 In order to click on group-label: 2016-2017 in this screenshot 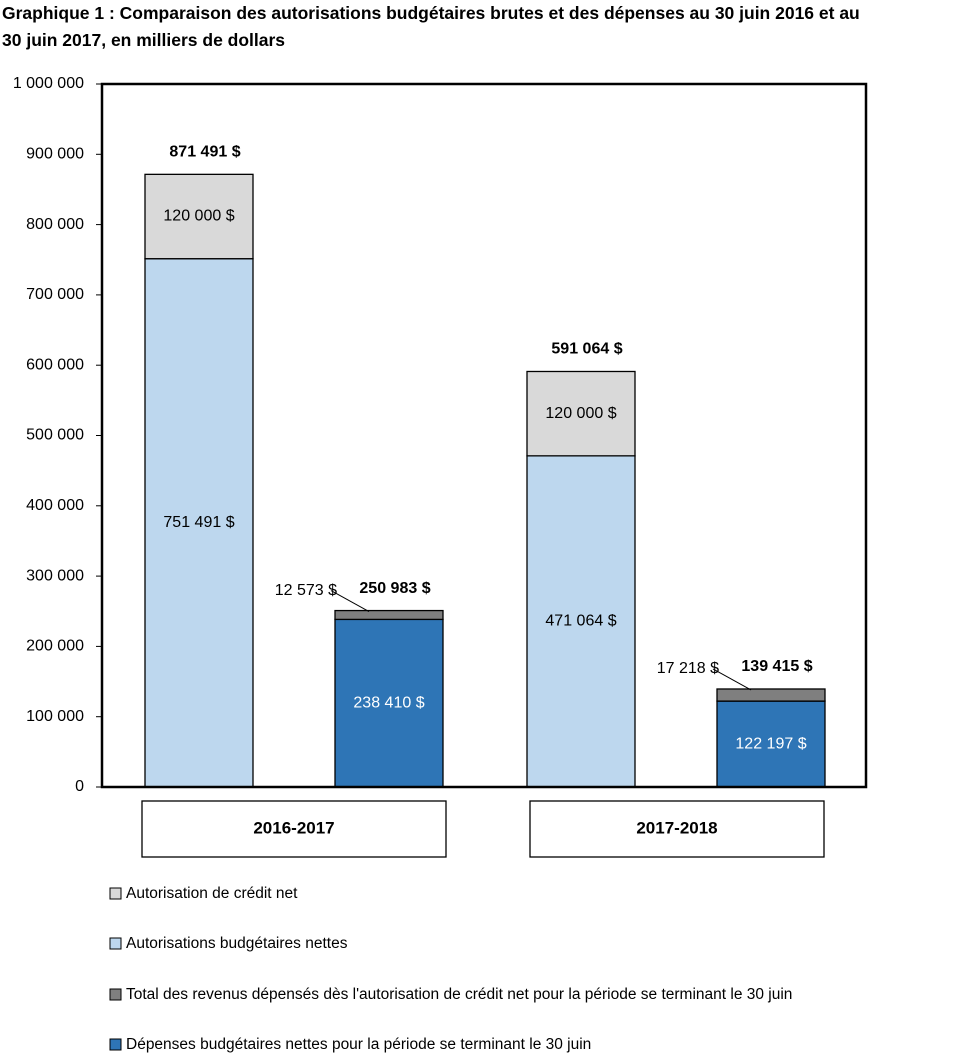, I will do `click(293, 827)`.